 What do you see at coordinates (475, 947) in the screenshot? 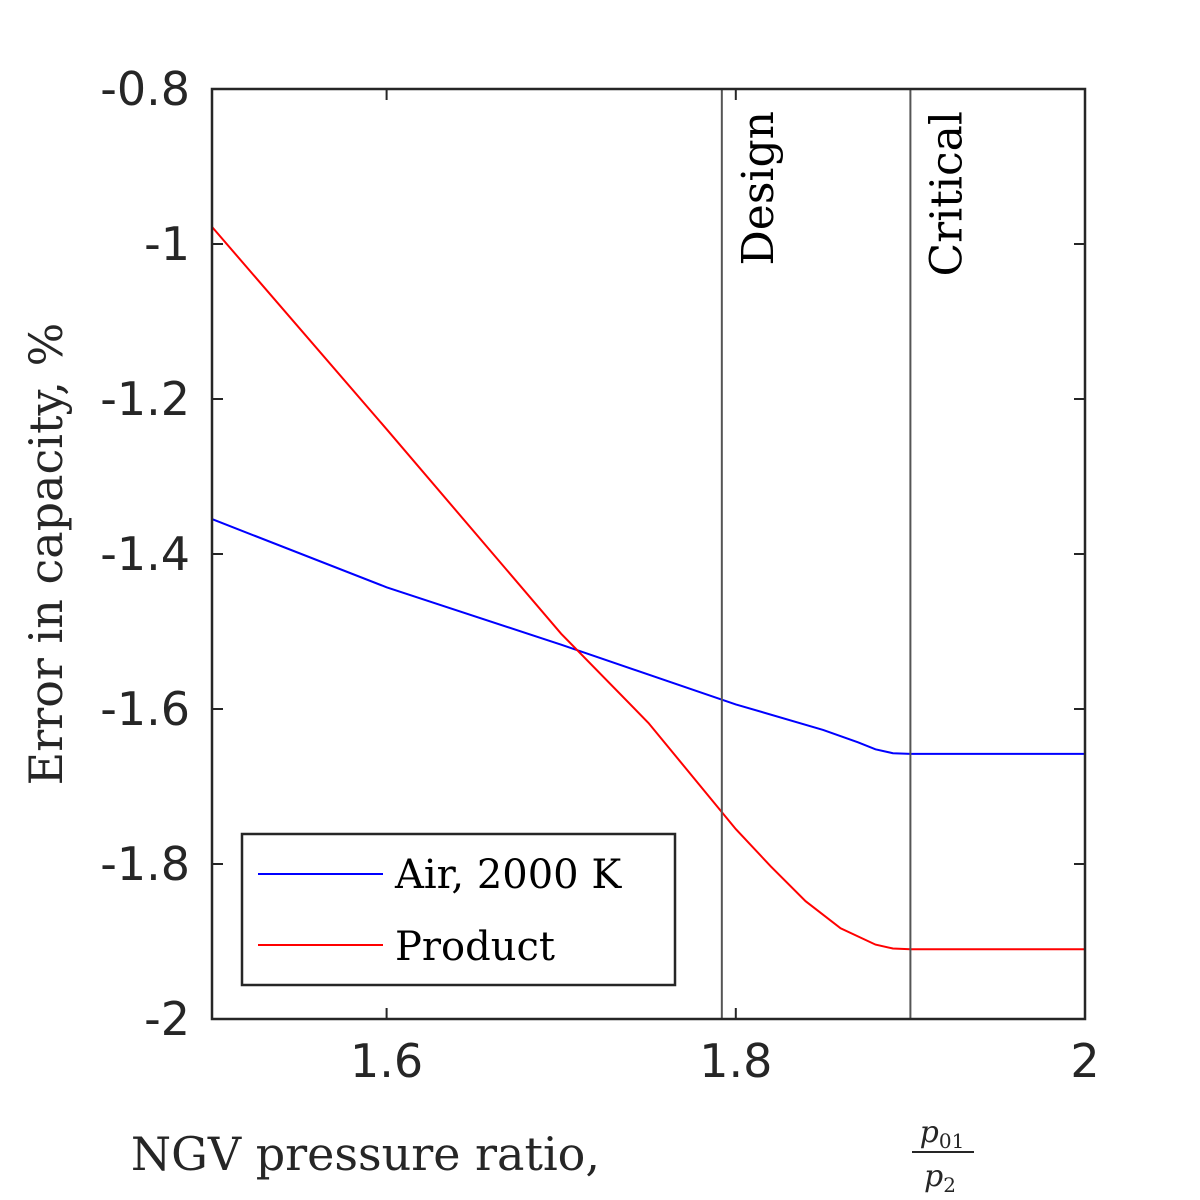
I see `legend-label-product: Product` at bounding box center [475, 947].